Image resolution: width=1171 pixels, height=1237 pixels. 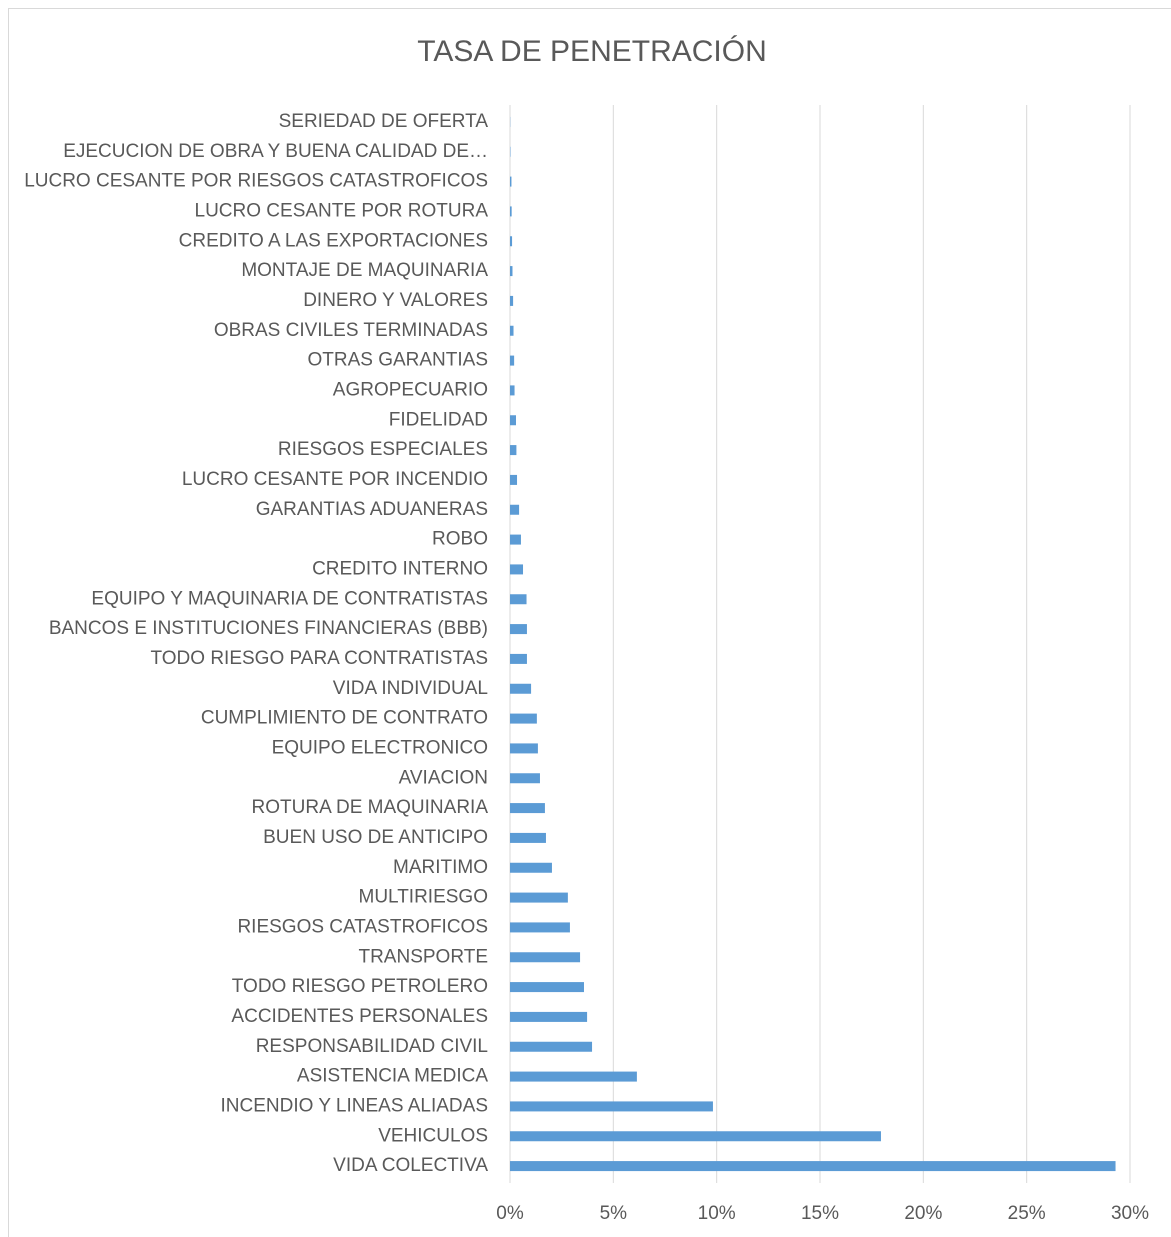 I want to click on y-tick-label: EQUIPO ELECTRONICO, so click(x=380, y=747).